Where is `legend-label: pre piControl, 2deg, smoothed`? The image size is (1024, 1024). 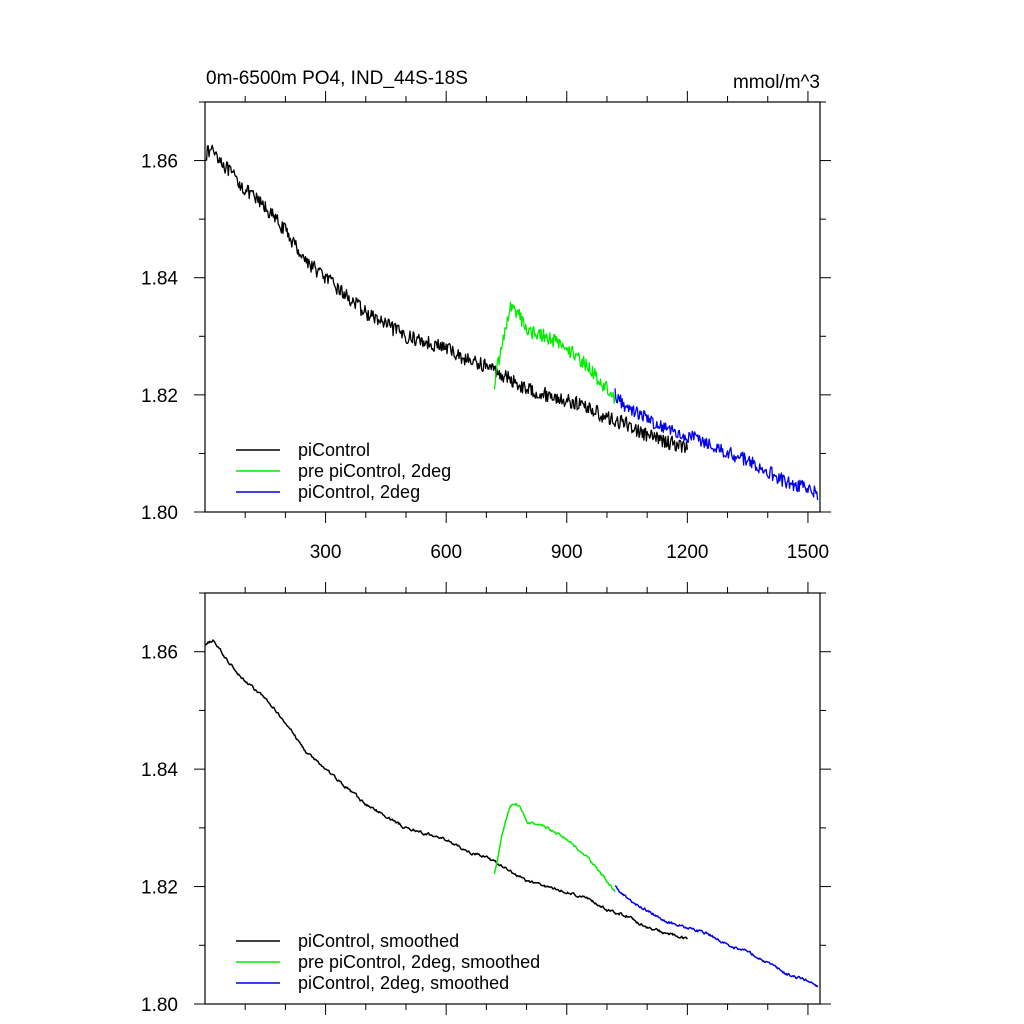
legend-label: pre piControl, 2deg, smoothed is located at coordinates (419, 962).